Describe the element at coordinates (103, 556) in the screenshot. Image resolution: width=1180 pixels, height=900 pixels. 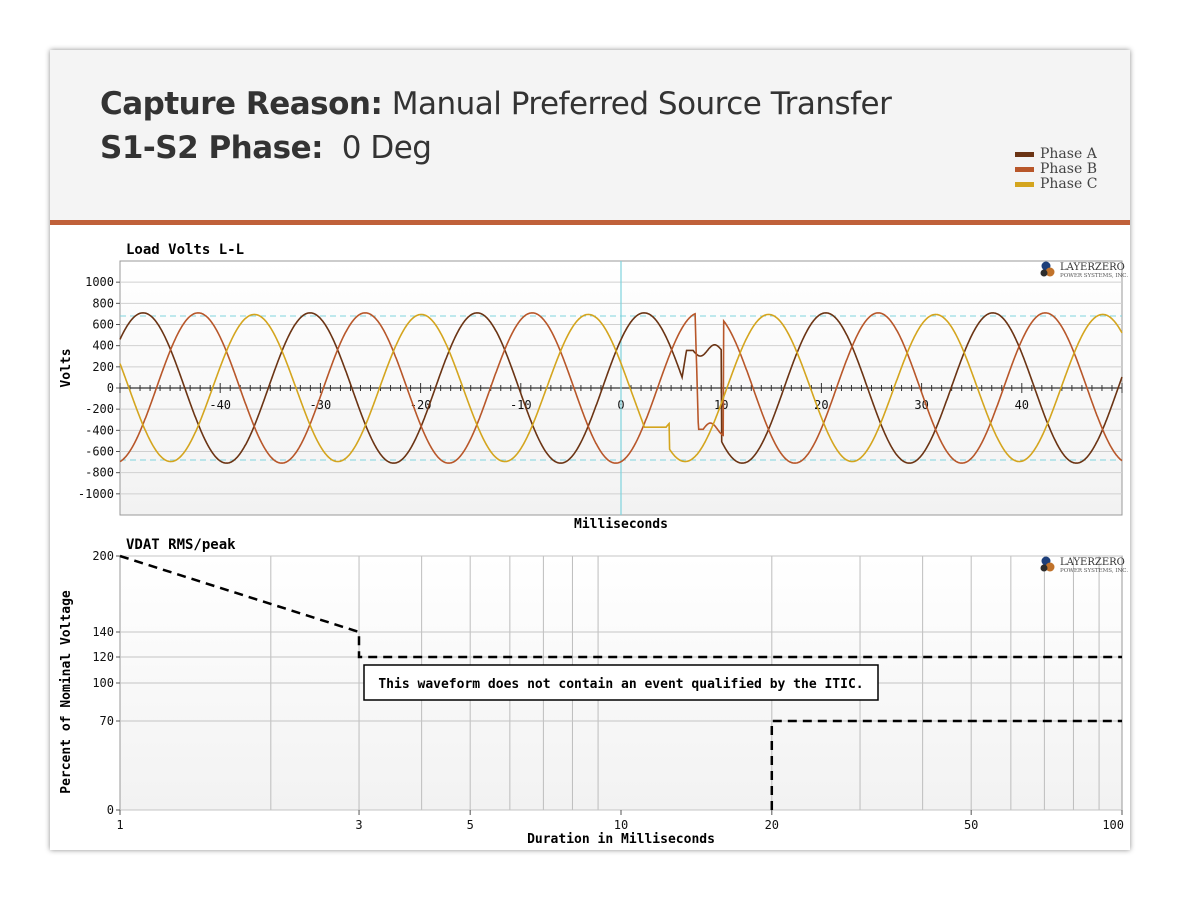
I see `vdat-y-tick-label: 200` at that location.